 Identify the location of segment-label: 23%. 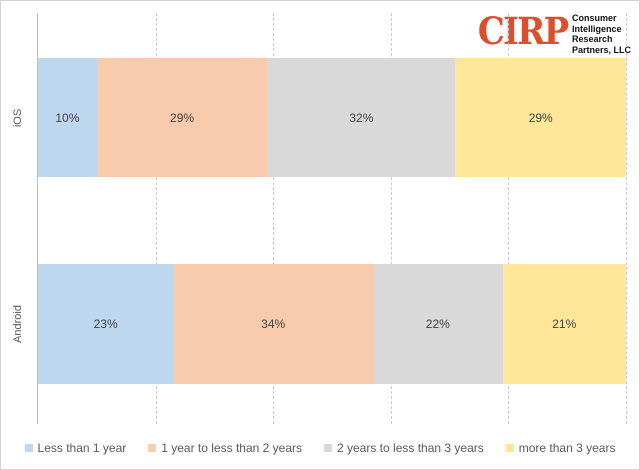
(105, 324).